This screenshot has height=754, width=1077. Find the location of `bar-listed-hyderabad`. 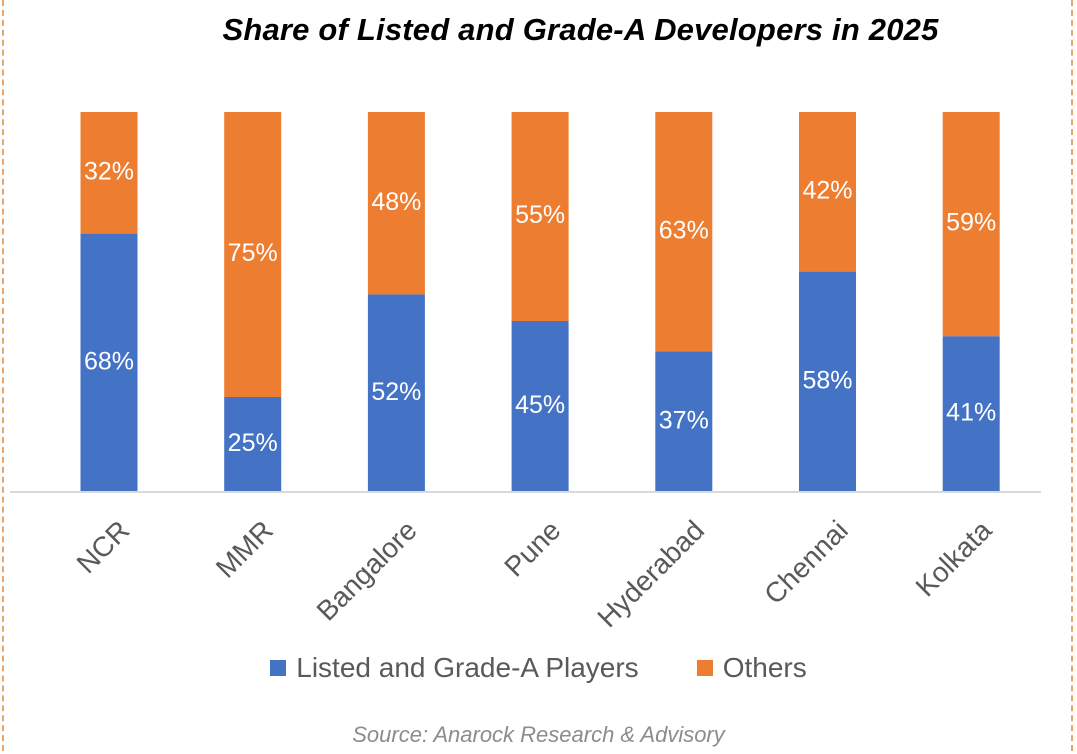

bar-listed-hyderabad is located at coordinates (684, 421).